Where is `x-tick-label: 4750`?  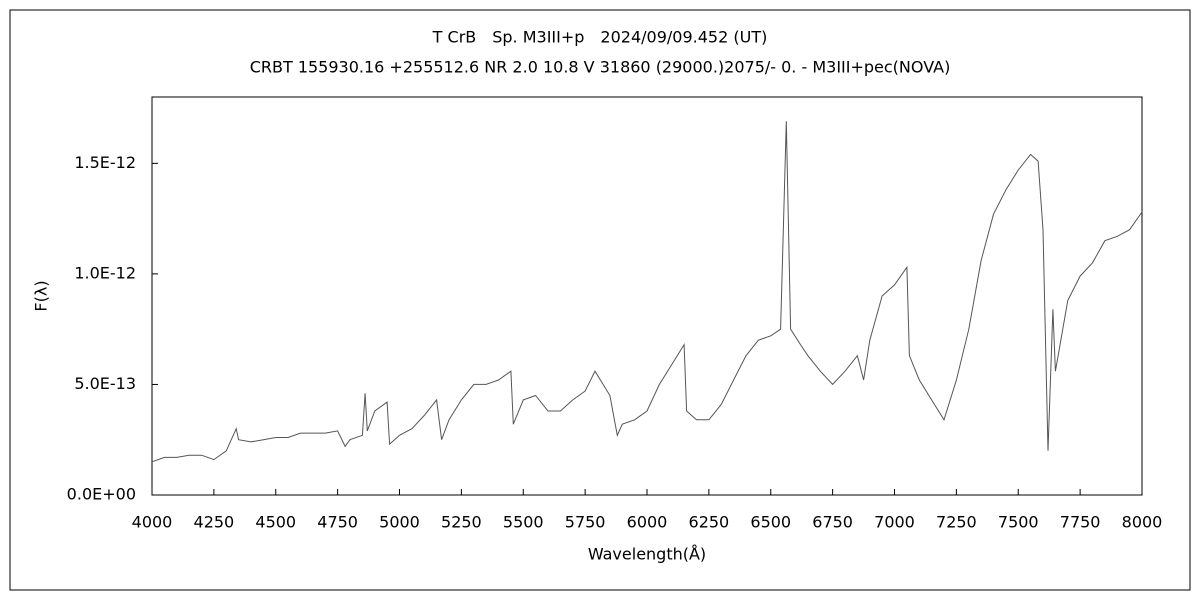 x-tick-label: 4750 is located at coordinates (337, 522).